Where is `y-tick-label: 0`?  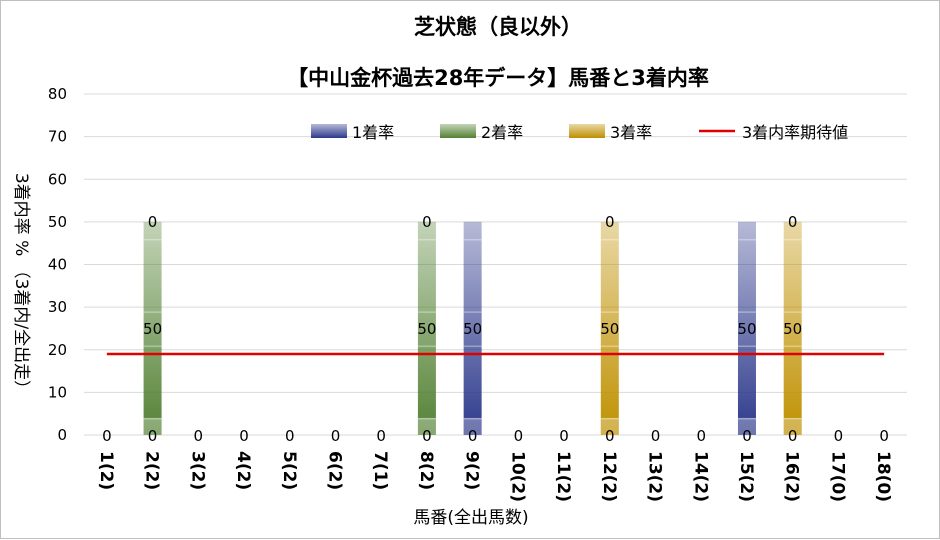
y-tick-label: 0 is located at coordinates (62, 435).